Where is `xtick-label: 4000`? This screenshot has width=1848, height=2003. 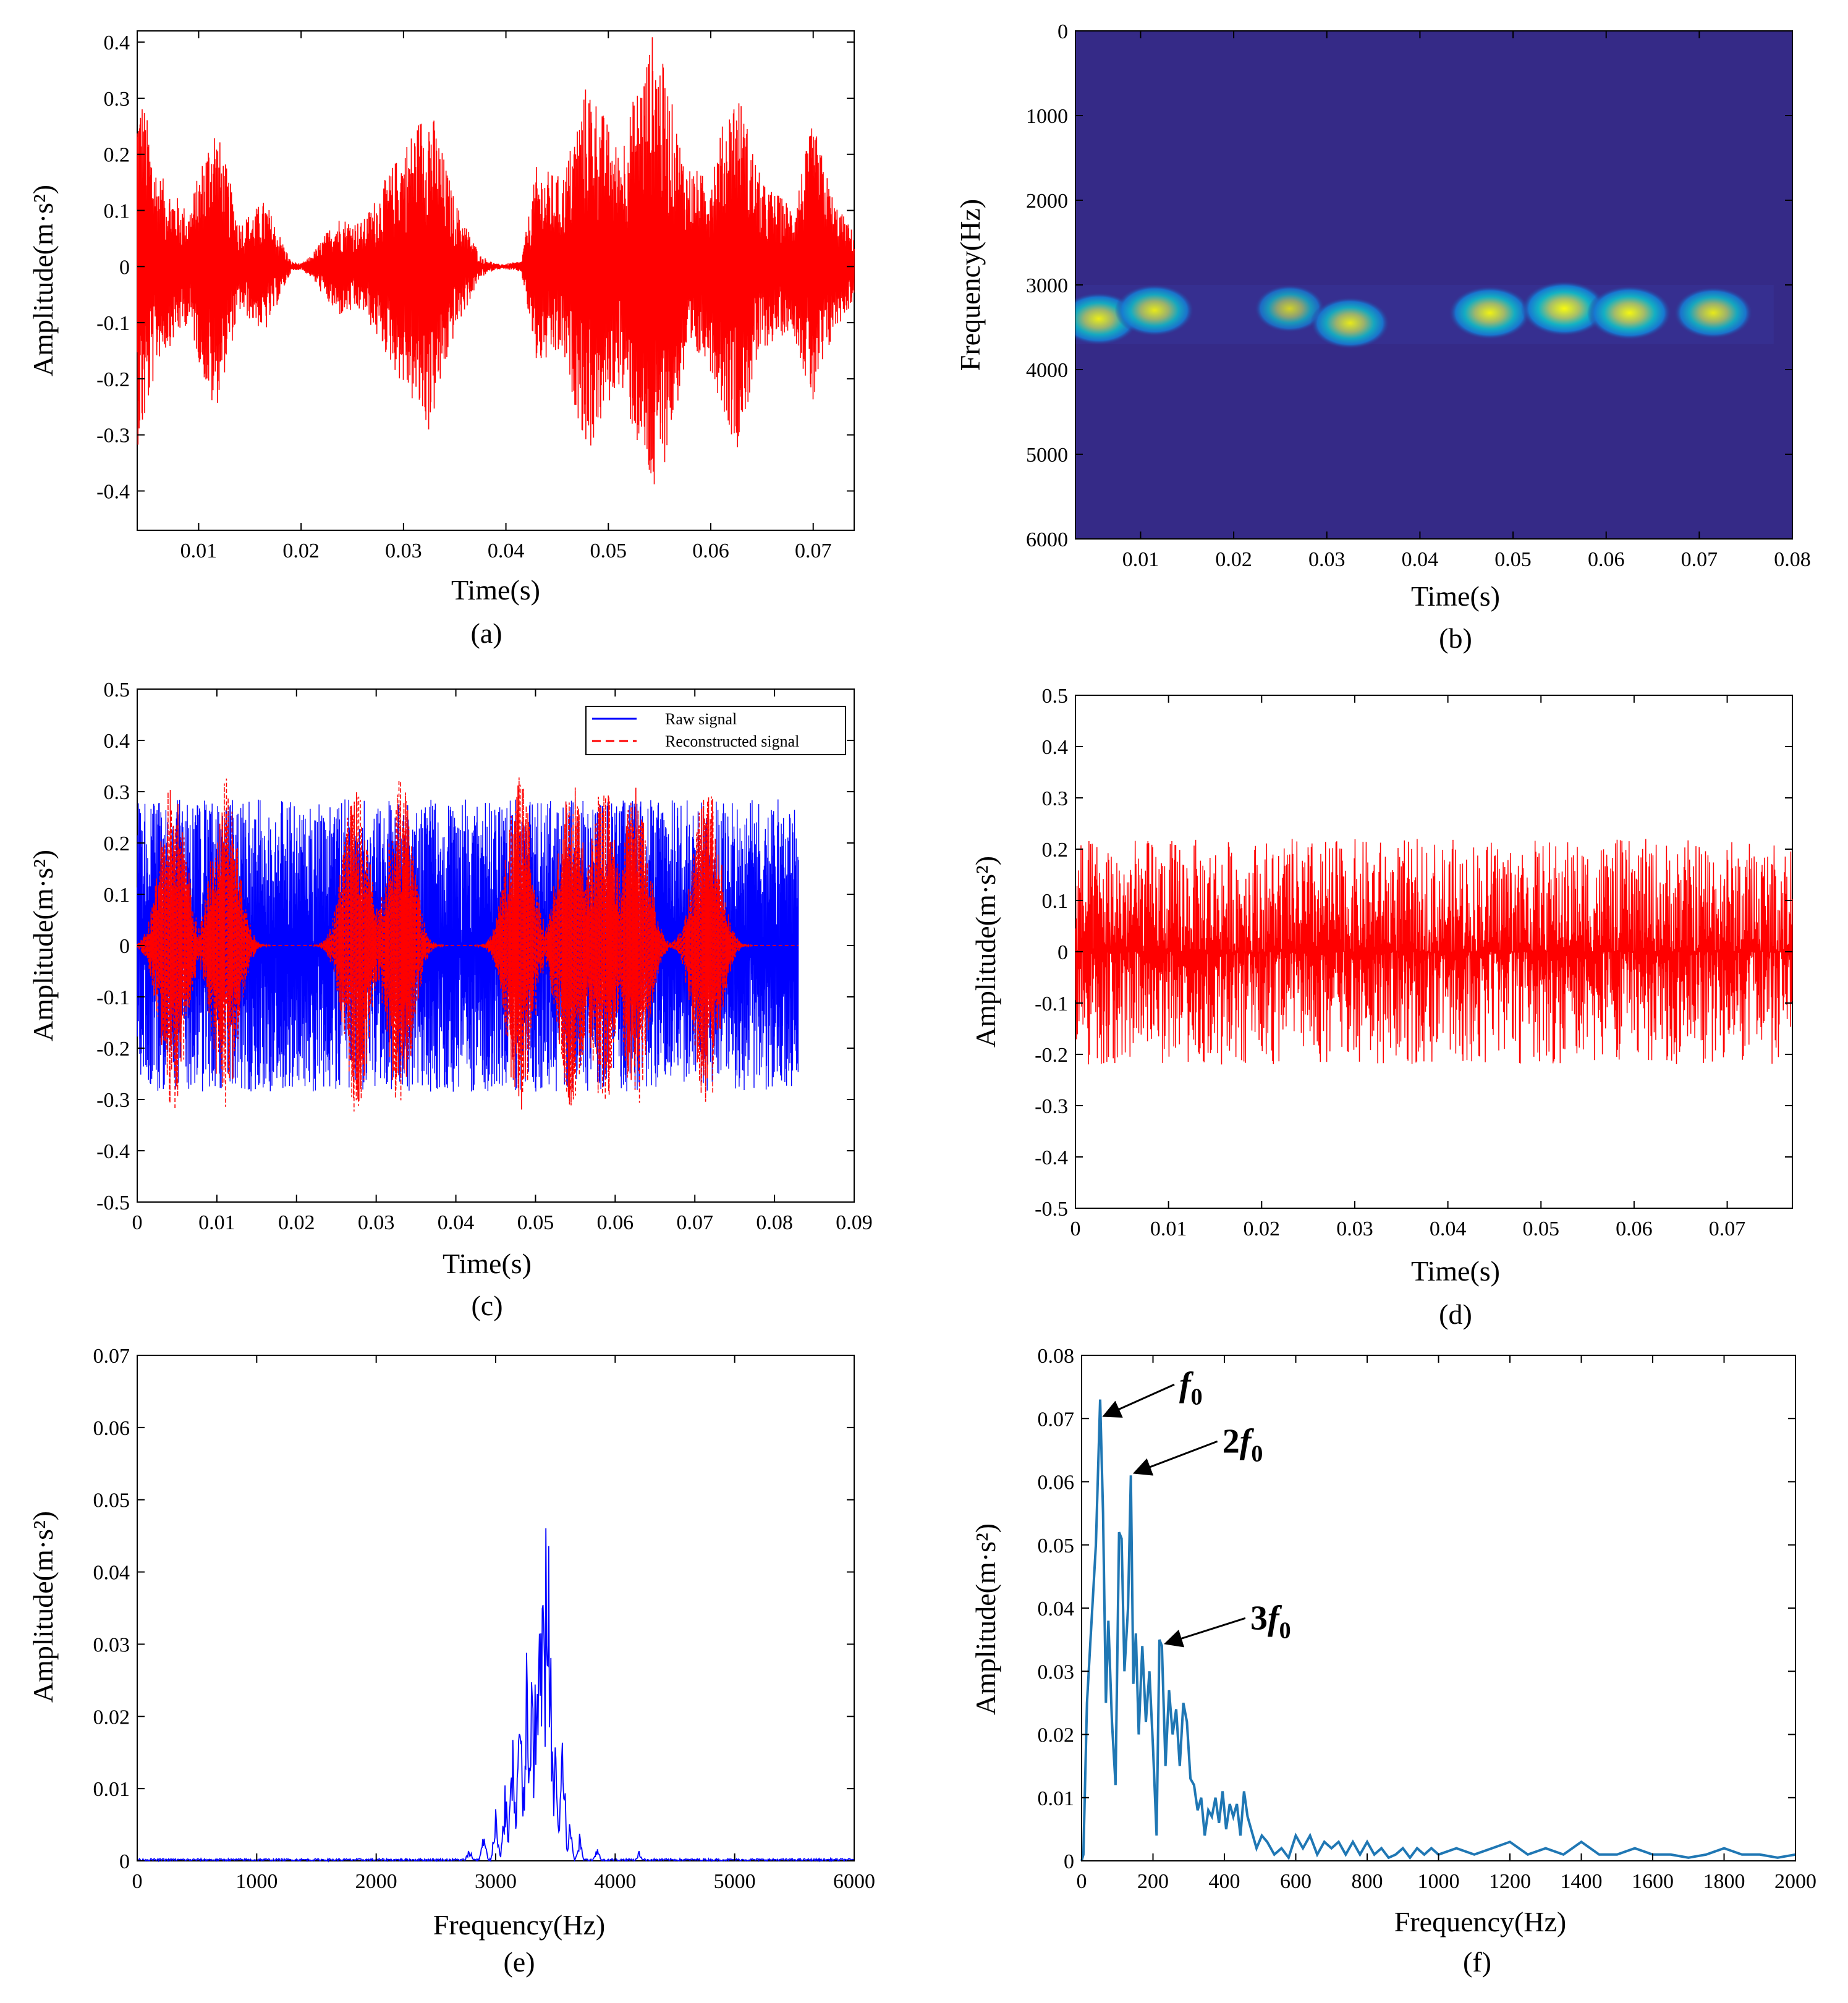 xtick-label: 4000 is located at coordinates (615, 1881).